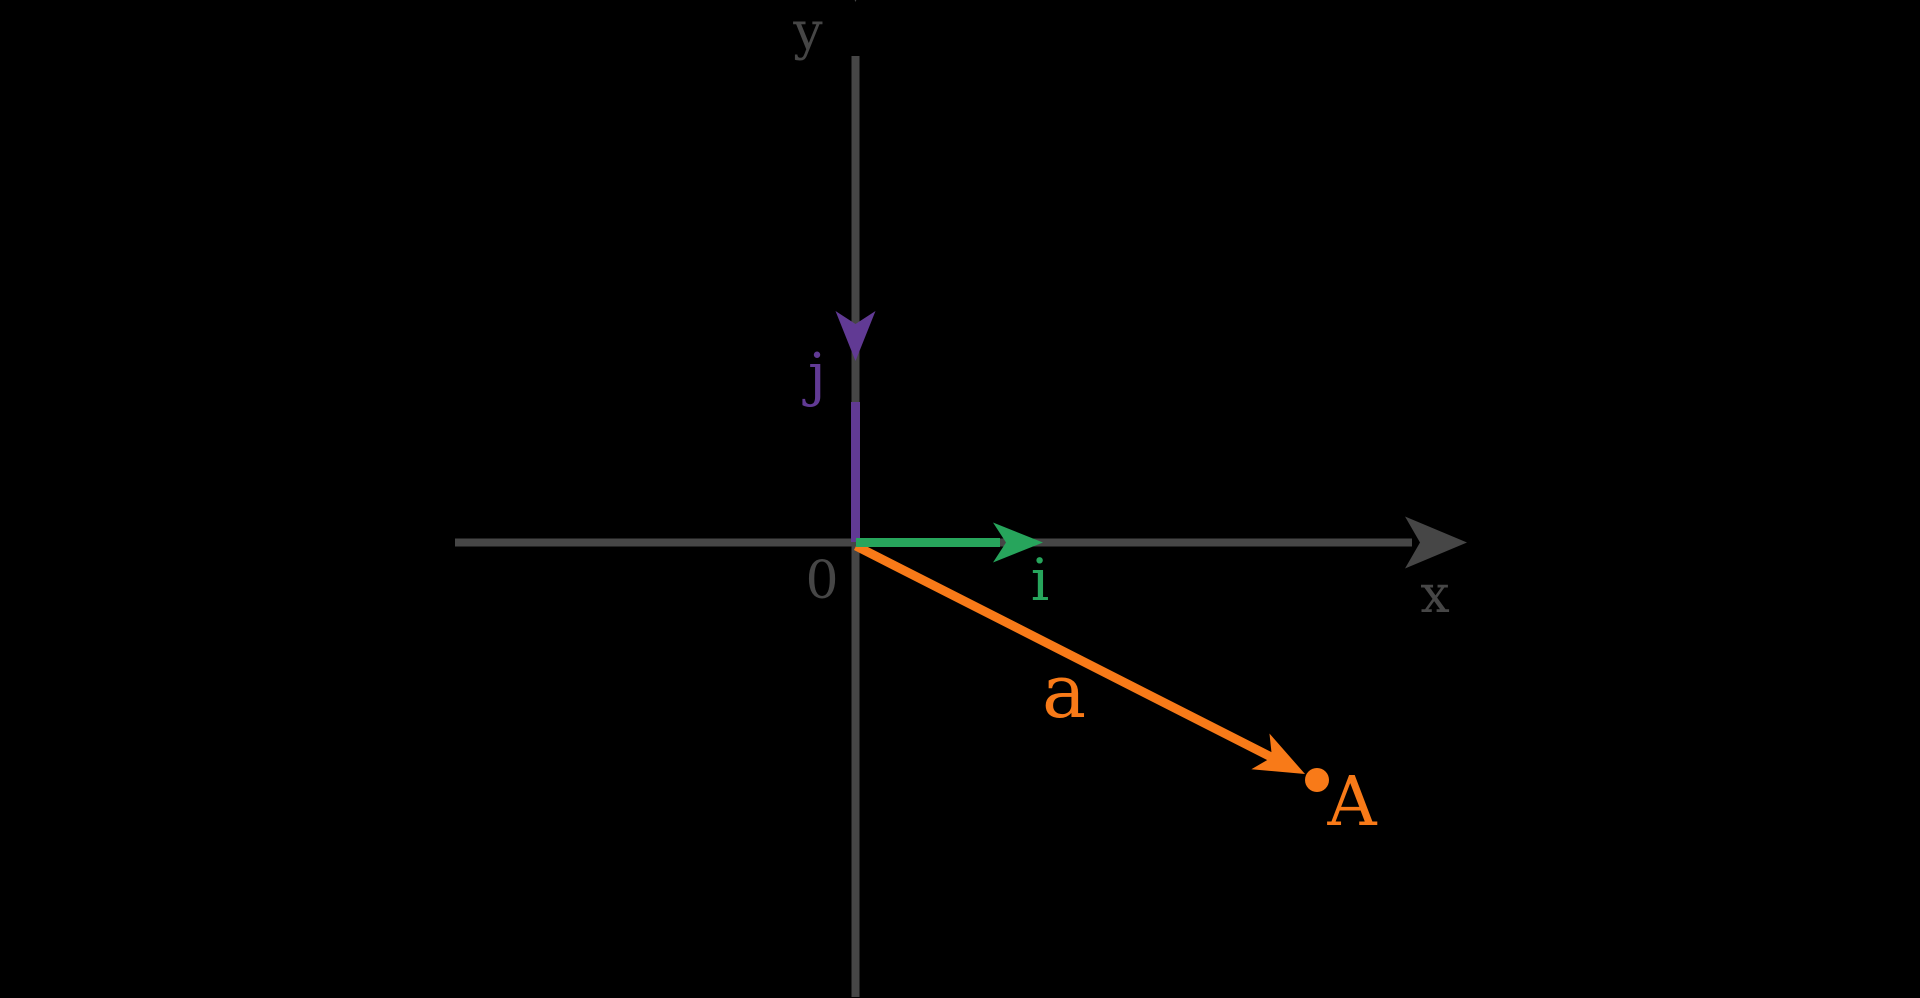 This screenshot has height=998, width=1920. Describe the element at coordinates (855, 1) in the screenshot. I see `y-axis-arrowhead-icon` at that location.